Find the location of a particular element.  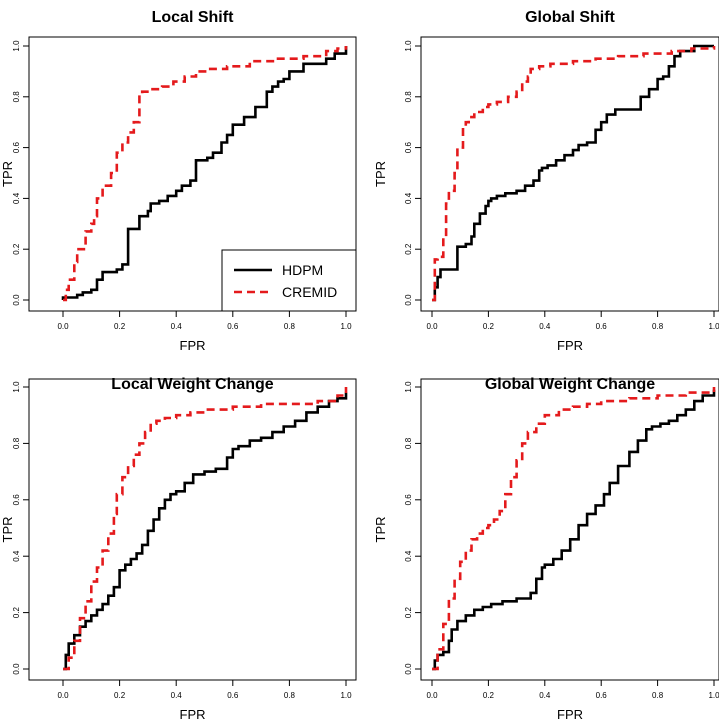

legend: HDPM CREMID is located at coordinates (289, 280).